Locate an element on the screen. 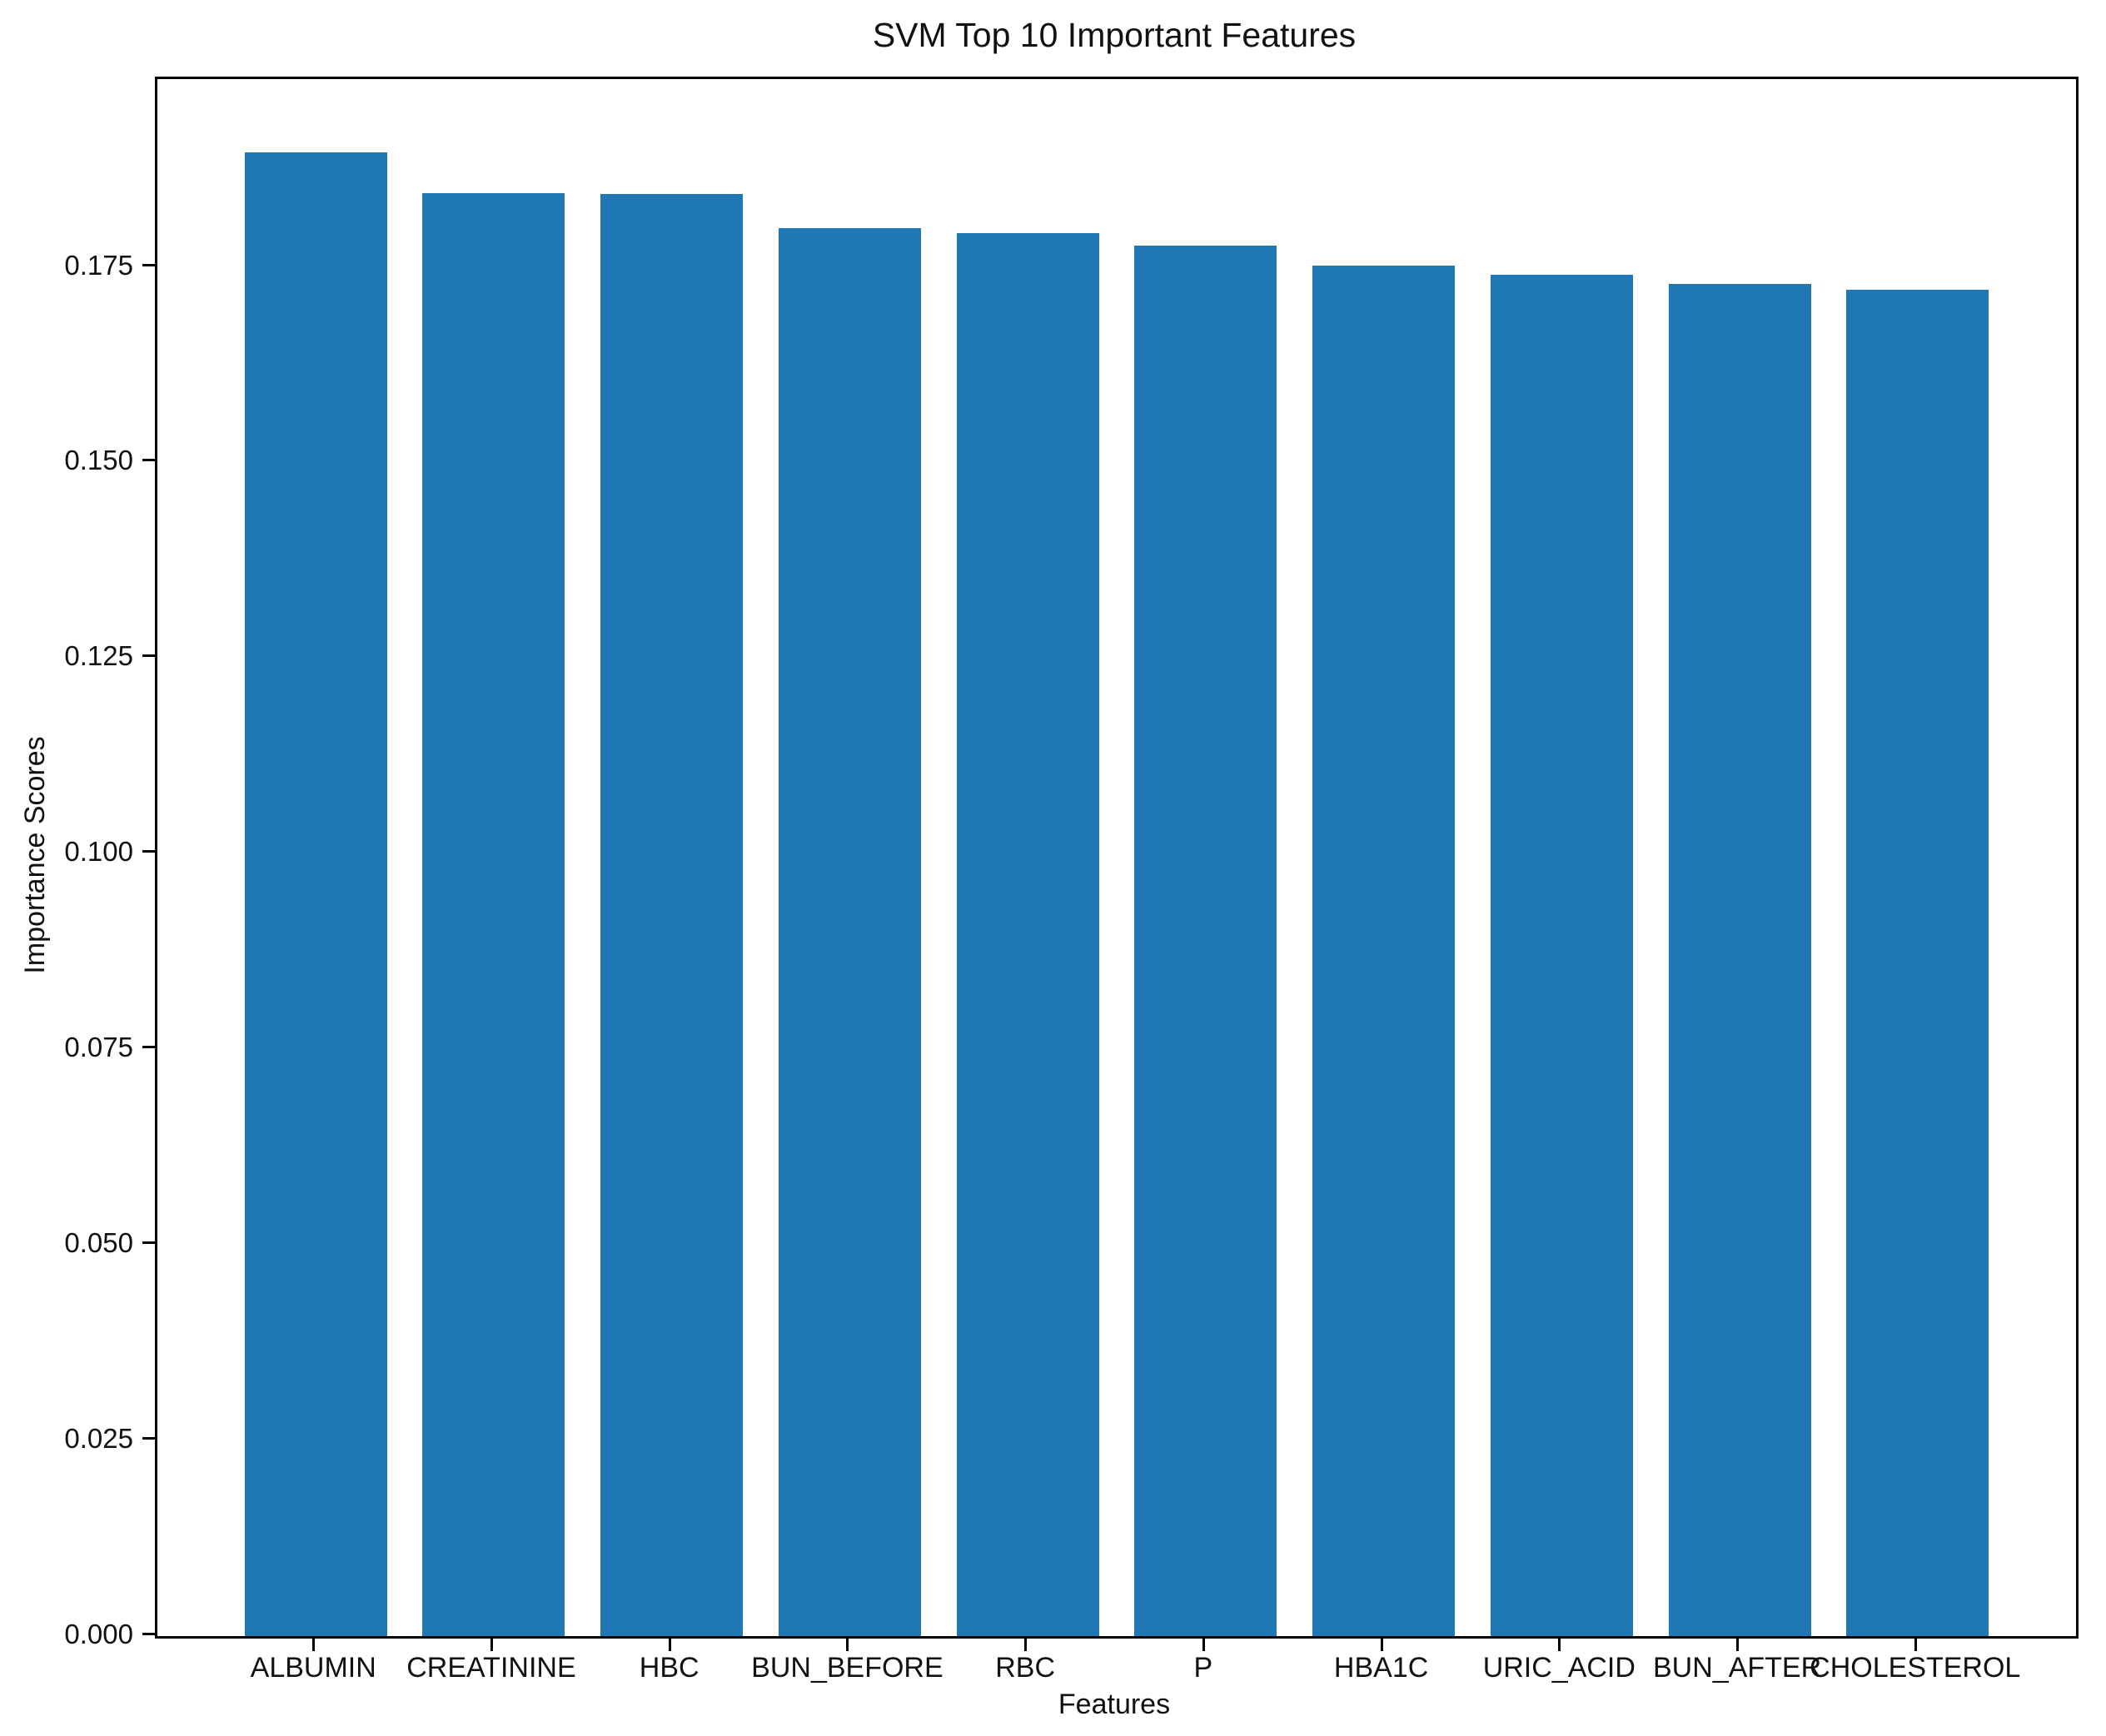 The width and height of the screenshot is (2106, 1736). x-tick-label: ALBUMIN is located at coordinates (313, 1668).